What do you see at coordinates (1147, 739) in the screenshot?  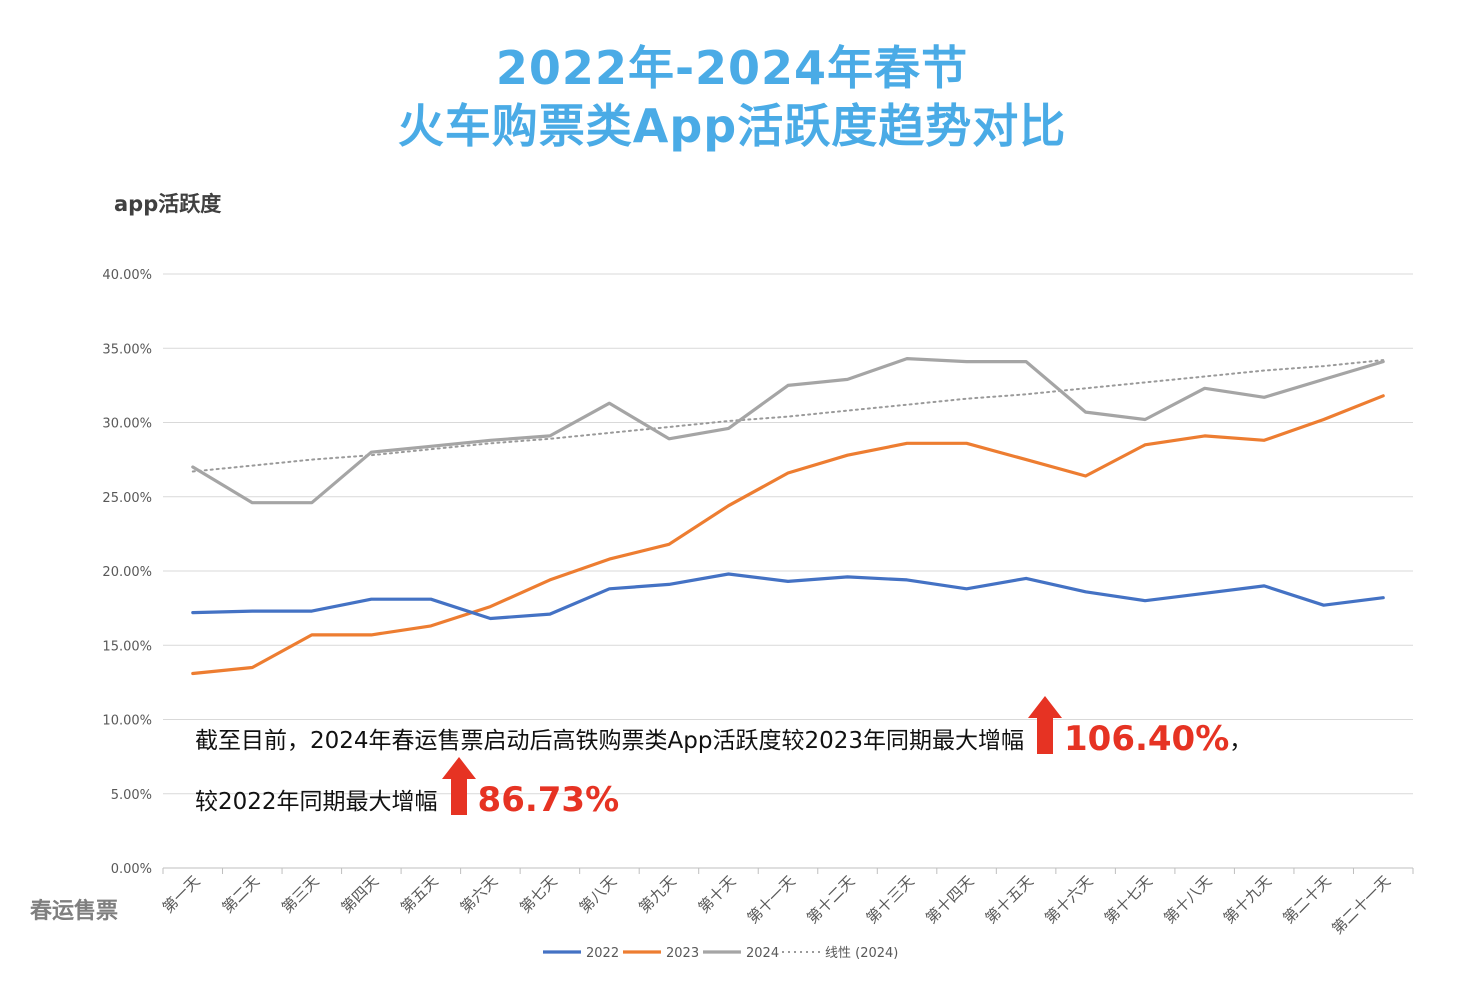 I see `annotation-pct-2023: 106.40%` at bounding box center [1147, 739].